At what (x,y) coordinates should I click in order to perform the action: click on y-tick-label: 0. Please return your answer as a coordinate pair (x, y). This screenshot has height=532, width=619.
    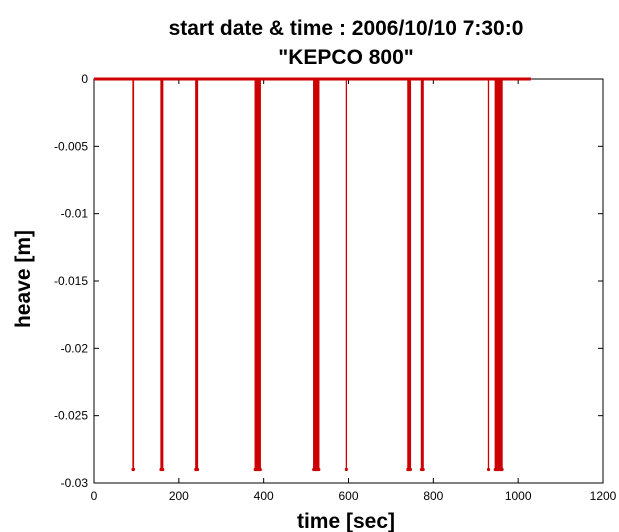
    Looking at the image, I should click on (84, 79).